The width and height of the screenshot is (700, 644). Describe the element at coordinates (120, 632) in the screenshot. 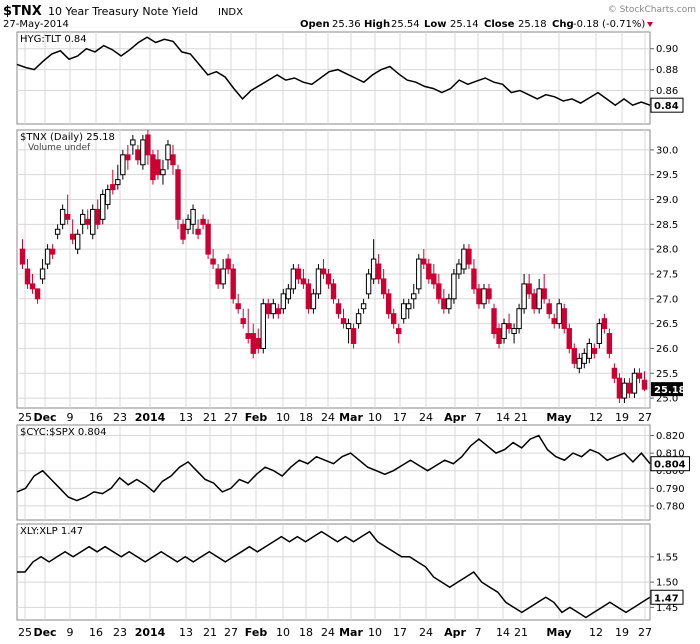

I see `x-tick-label: 23` at that location.